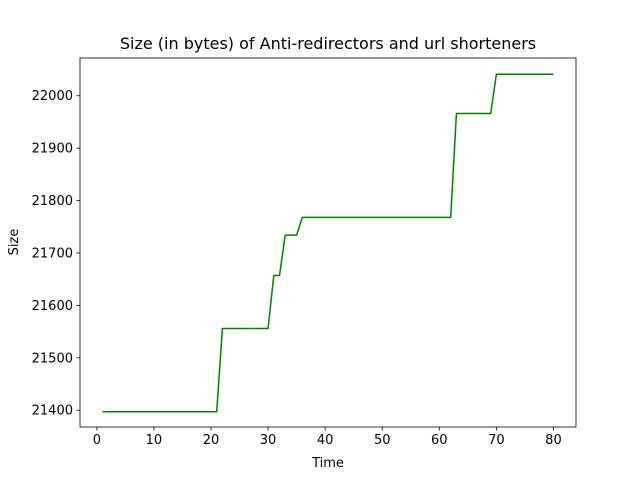 The image size is (640, 480). Describe the element at coordinates (154, 440) in the screenshot. I see `x-tick-label: 10` at that location.